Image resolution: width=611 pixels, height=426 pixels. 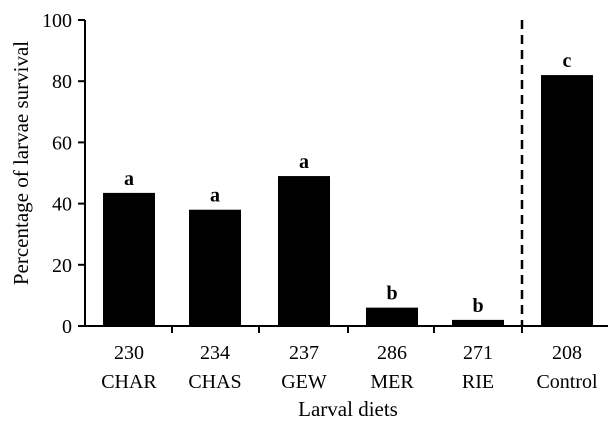 What do you see at coordinates (57, 21) in the screenshot?
I see `y-tick-label: 100` at bounding box center [57, 21].